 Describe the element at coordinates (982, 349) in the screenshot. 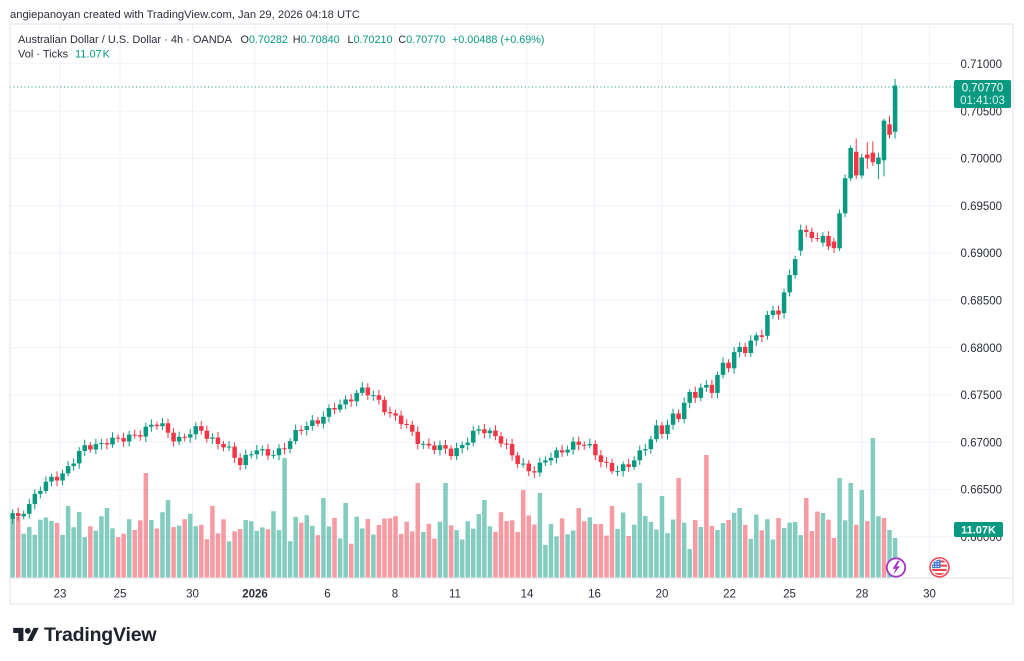

I see `svg-text: 0.68000` at that location.